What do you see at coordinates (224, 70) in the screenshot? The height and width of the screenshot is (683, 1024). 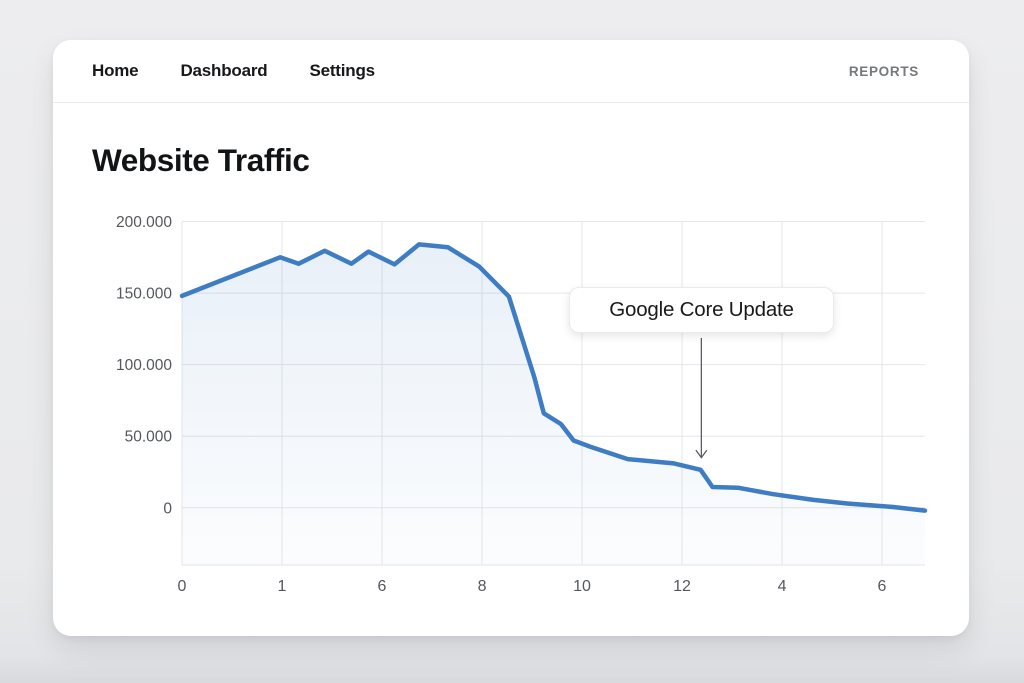 I see `nav-item-dashboard: Dashboard` at bounding box center [224, 70].